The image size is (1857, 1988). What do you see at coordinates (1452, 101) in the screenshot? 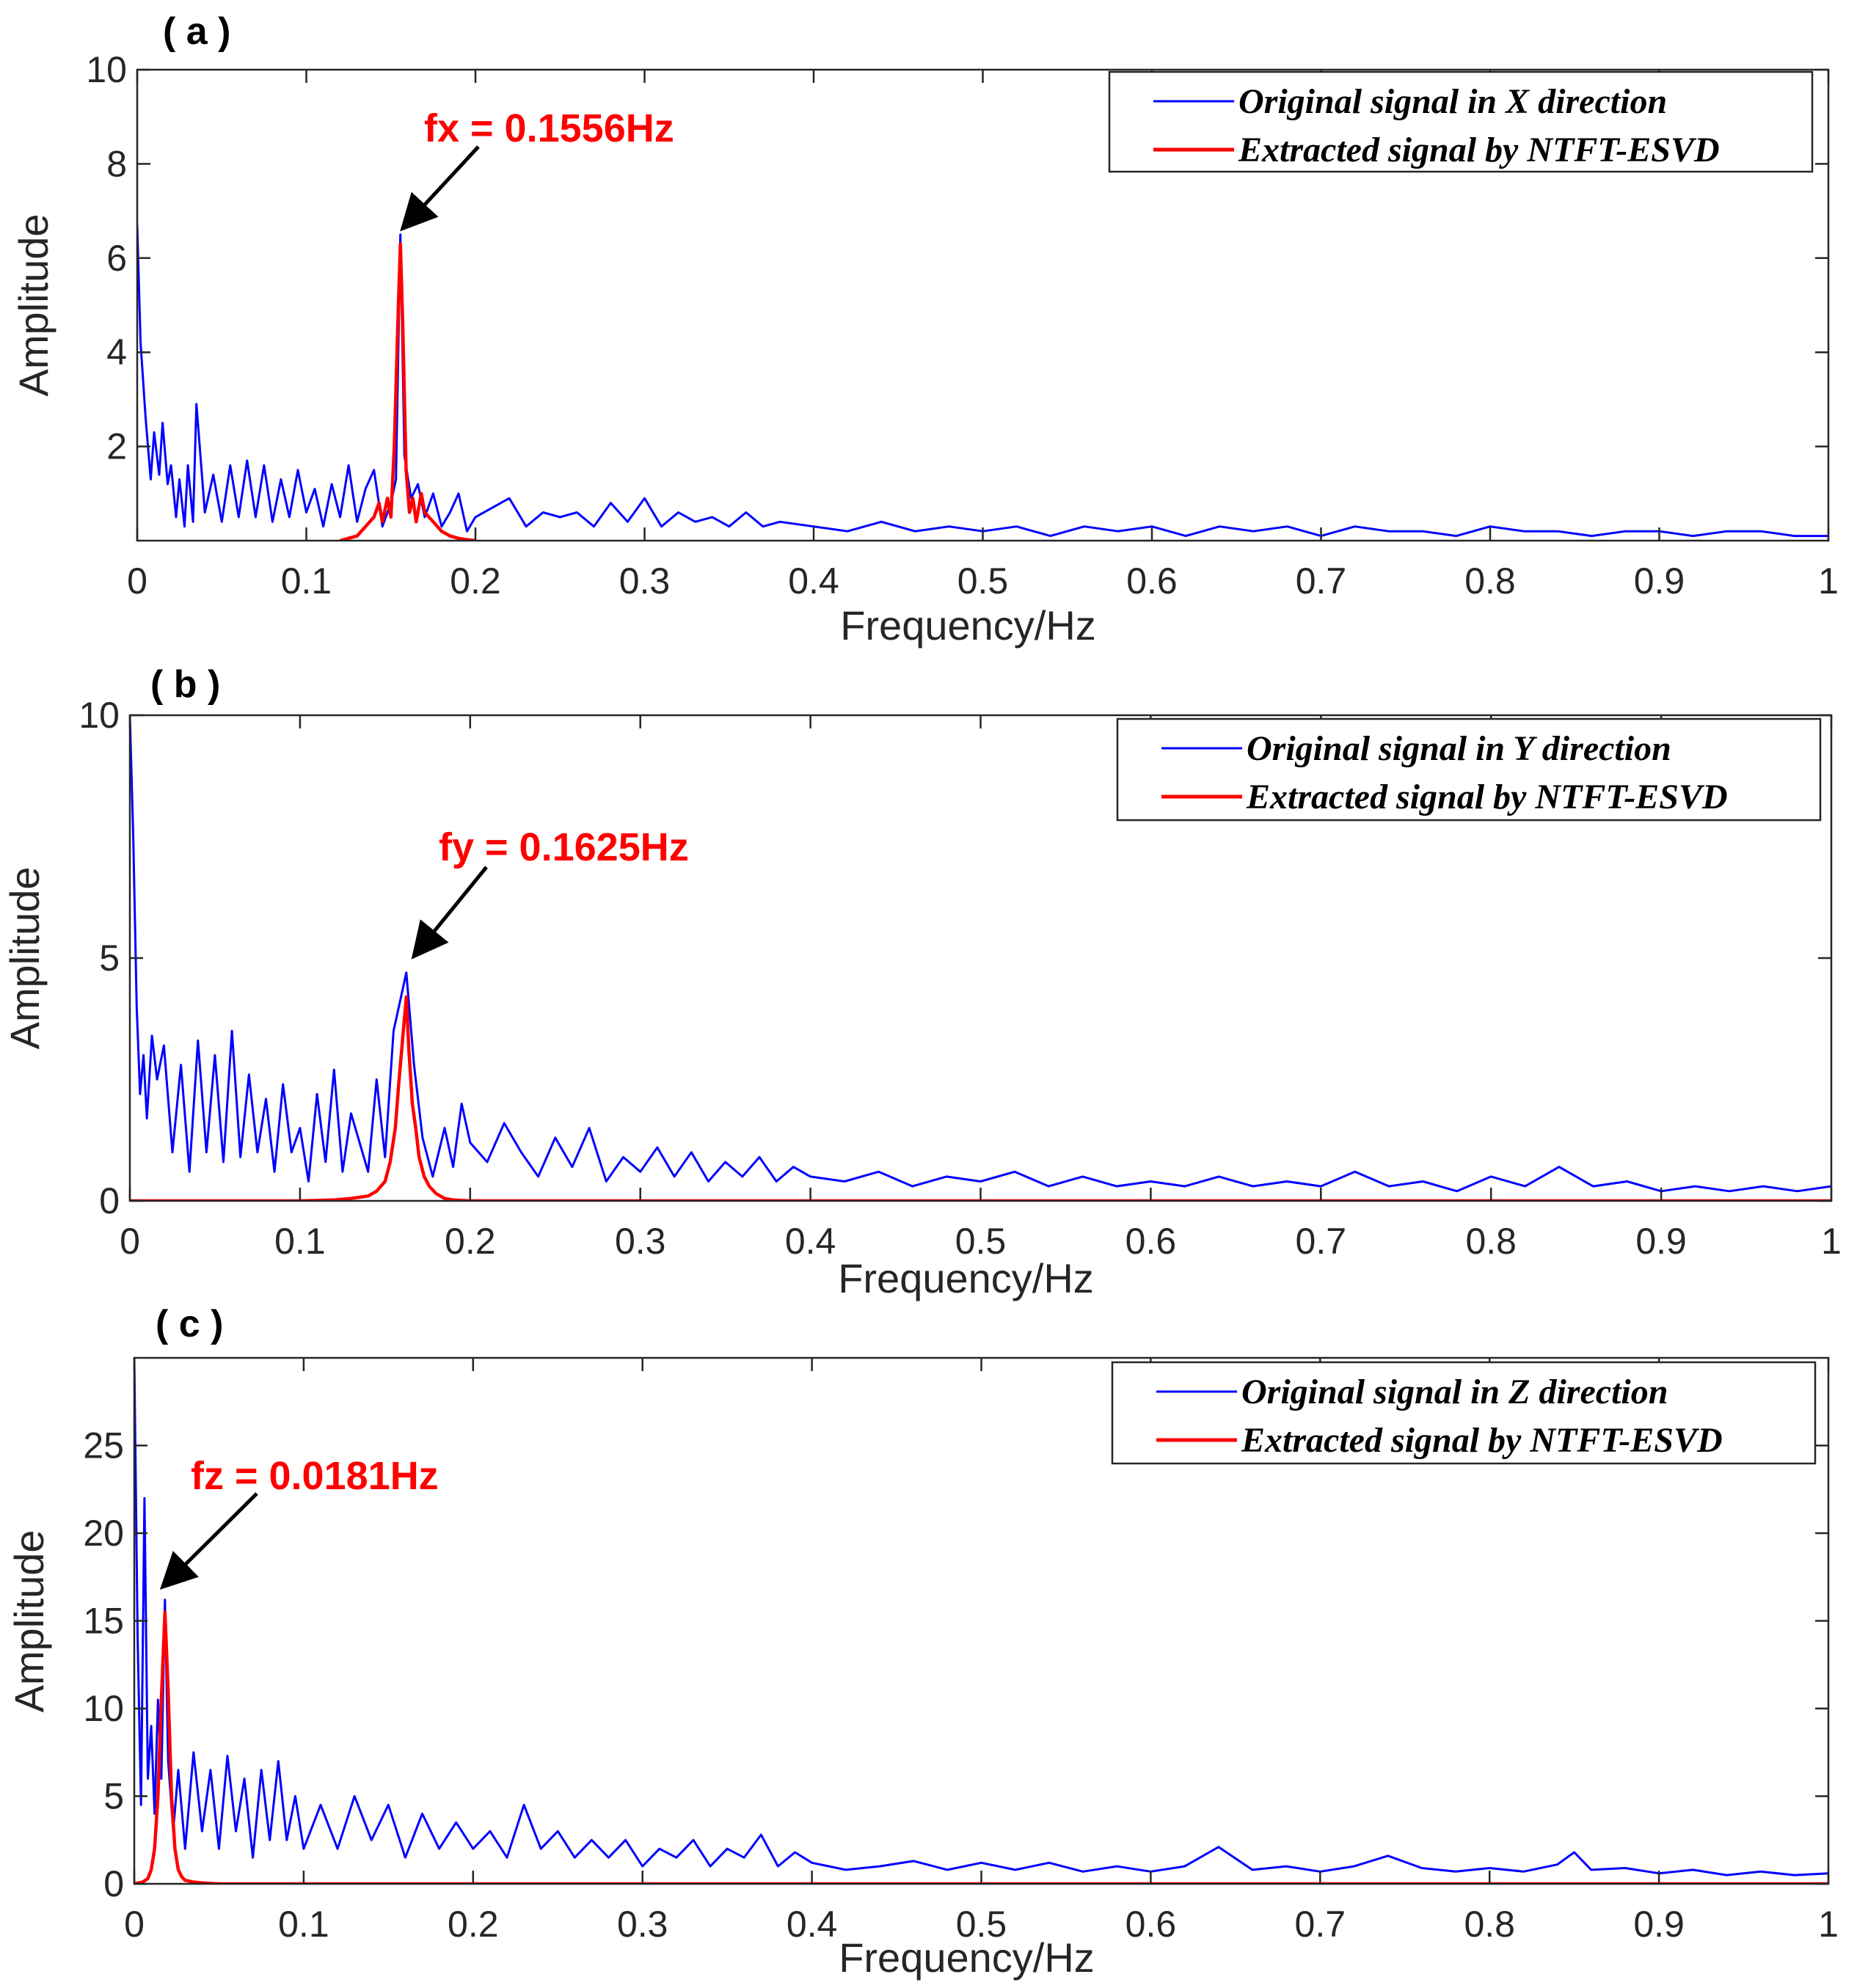
I see `legend-entry: Original signal in X direction` at bounding box center [1452, 101].